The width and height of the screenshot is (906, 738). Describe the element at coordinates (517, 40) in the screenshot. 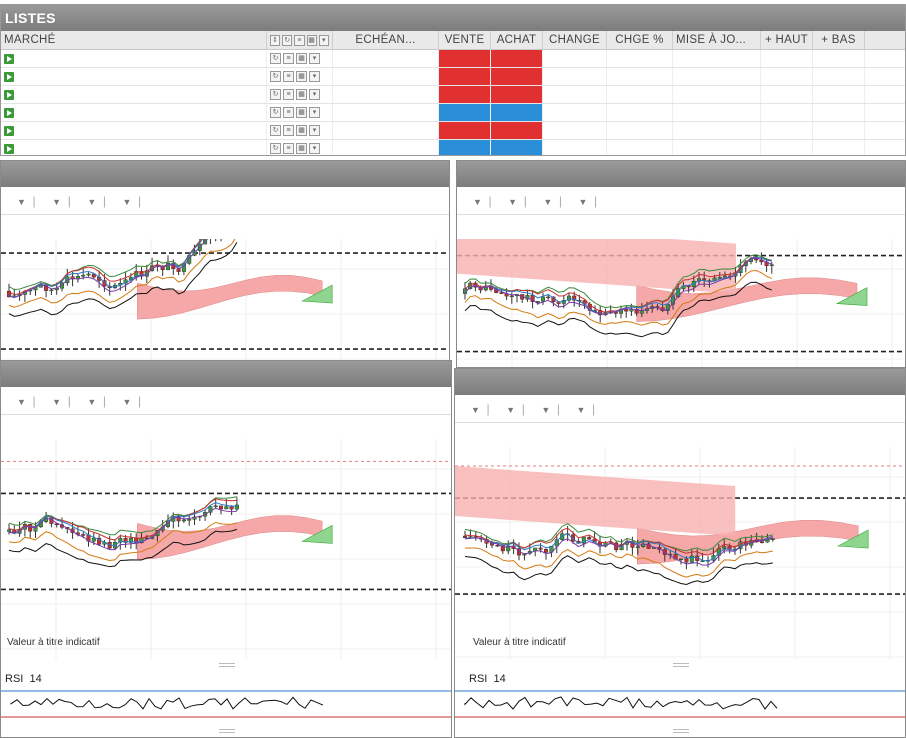

I see `col-achat: ACHAT` at that location.